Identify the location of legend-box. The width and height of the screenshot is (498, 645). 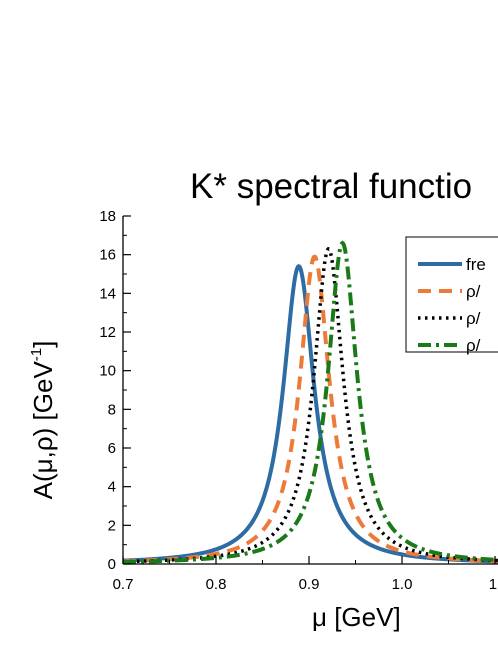
(451, 294).